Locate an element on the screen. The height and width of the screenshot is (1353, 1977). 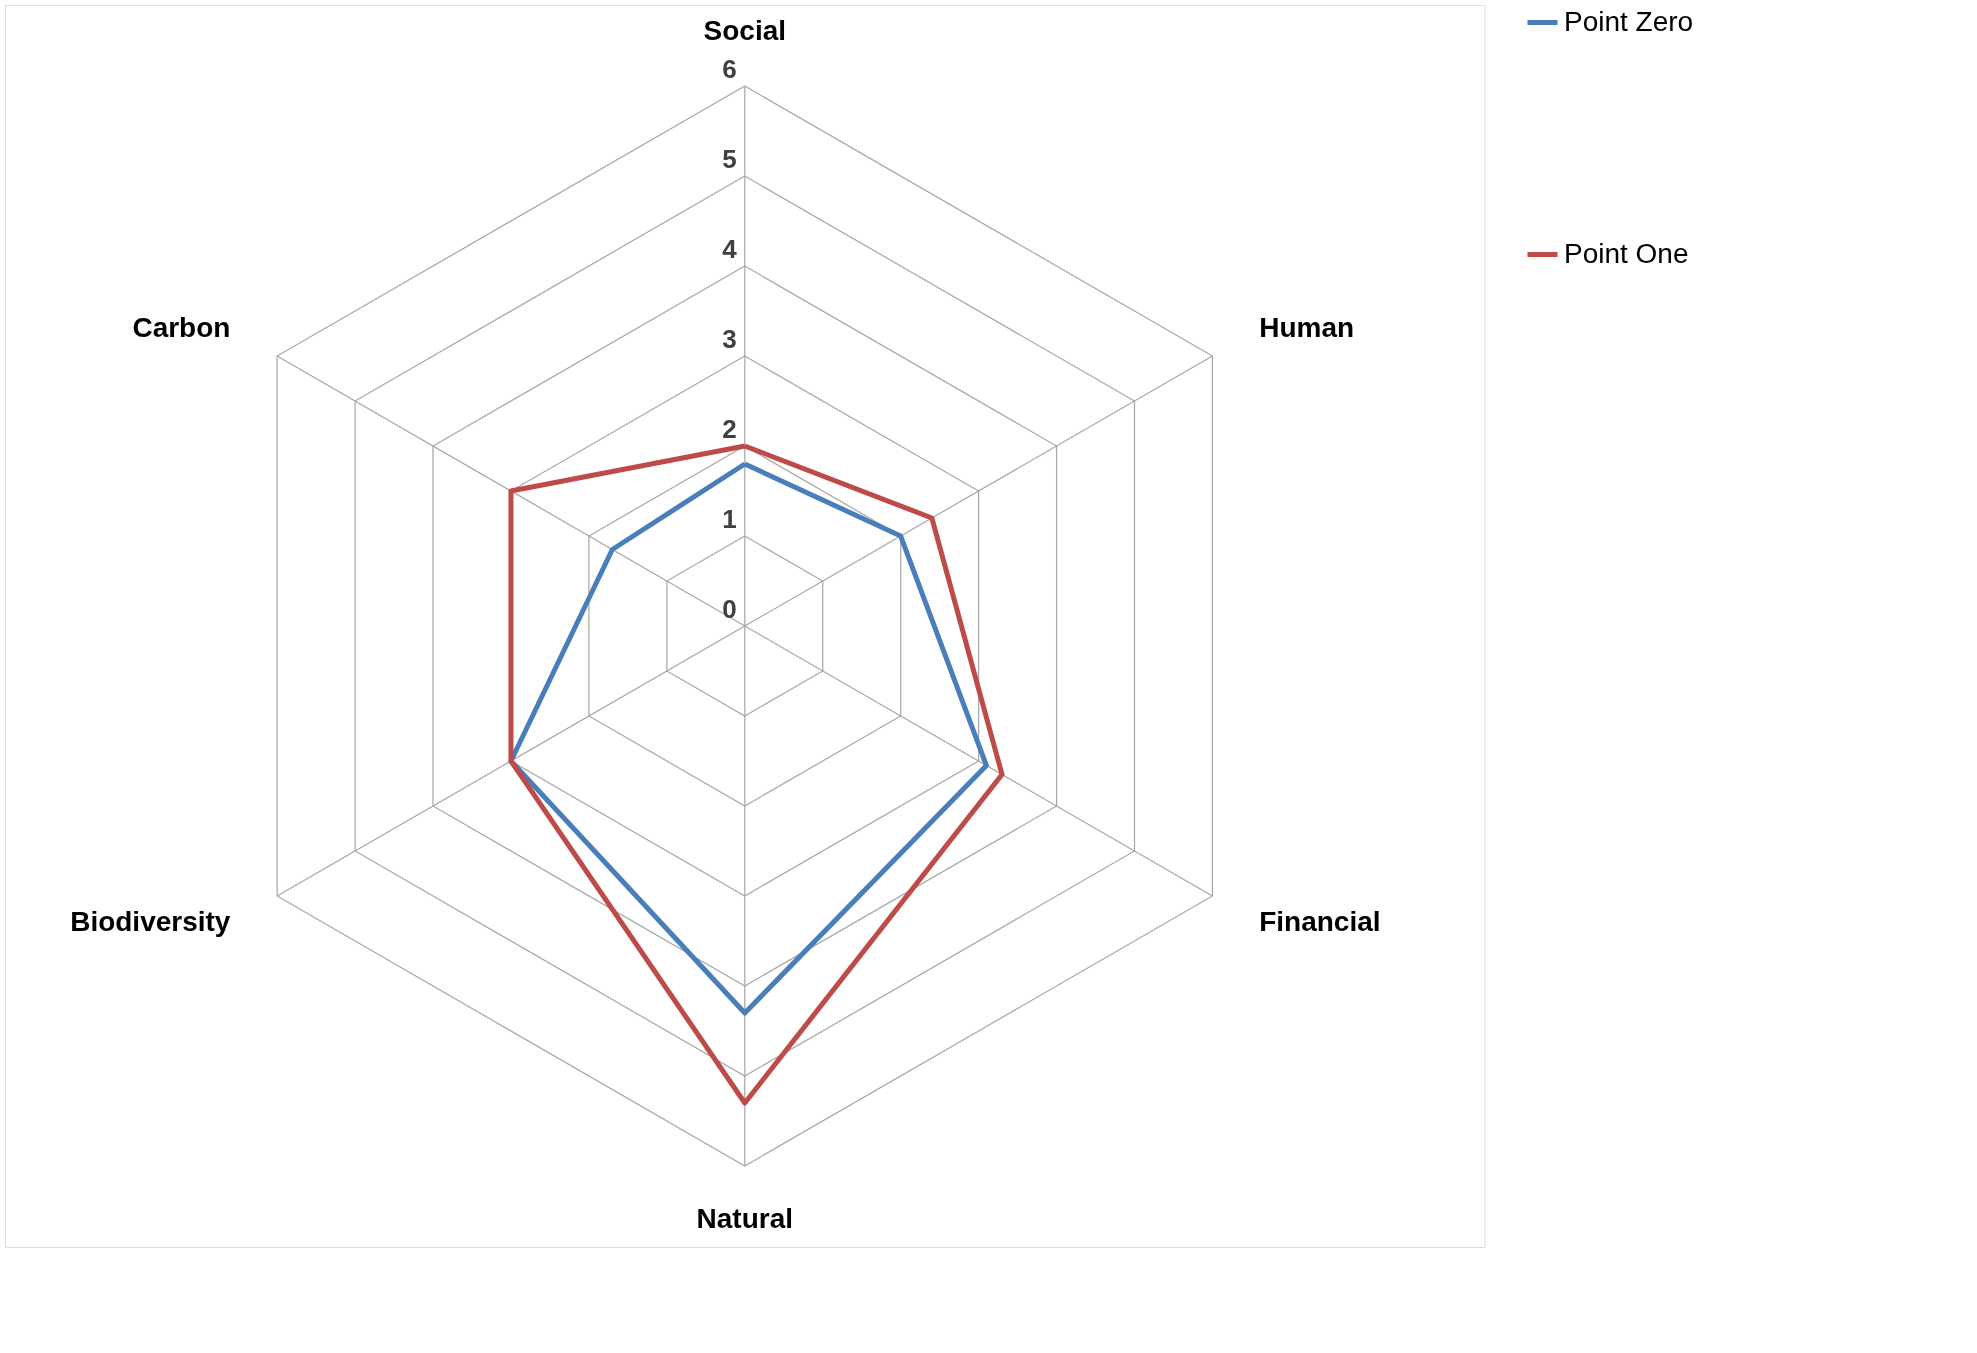
legend-label: Point Zero is located at coordinates (1628, 21).